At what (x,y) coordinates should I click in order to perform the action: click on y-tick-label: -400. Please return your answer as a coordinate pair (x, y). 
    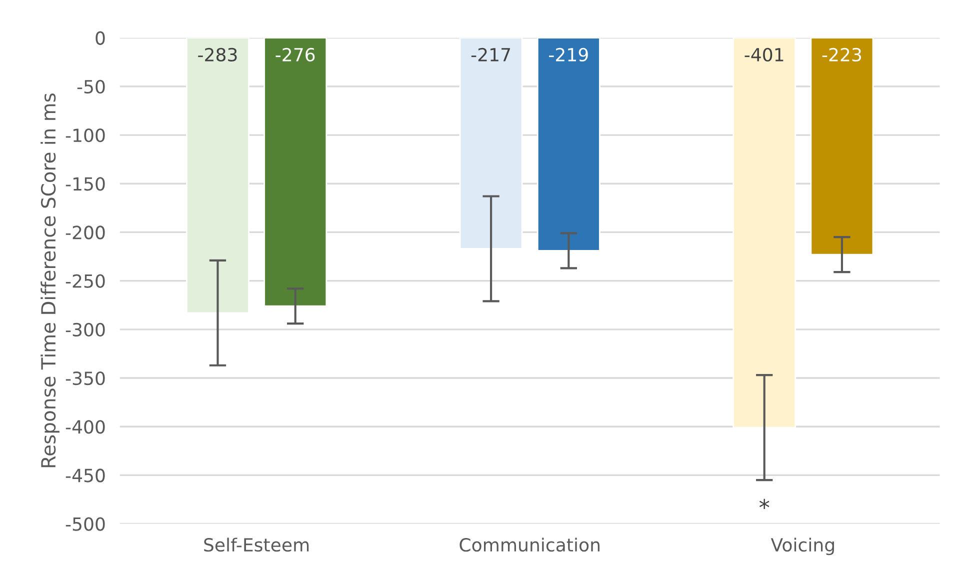
    Looking at the image, I should click on (85, 427).